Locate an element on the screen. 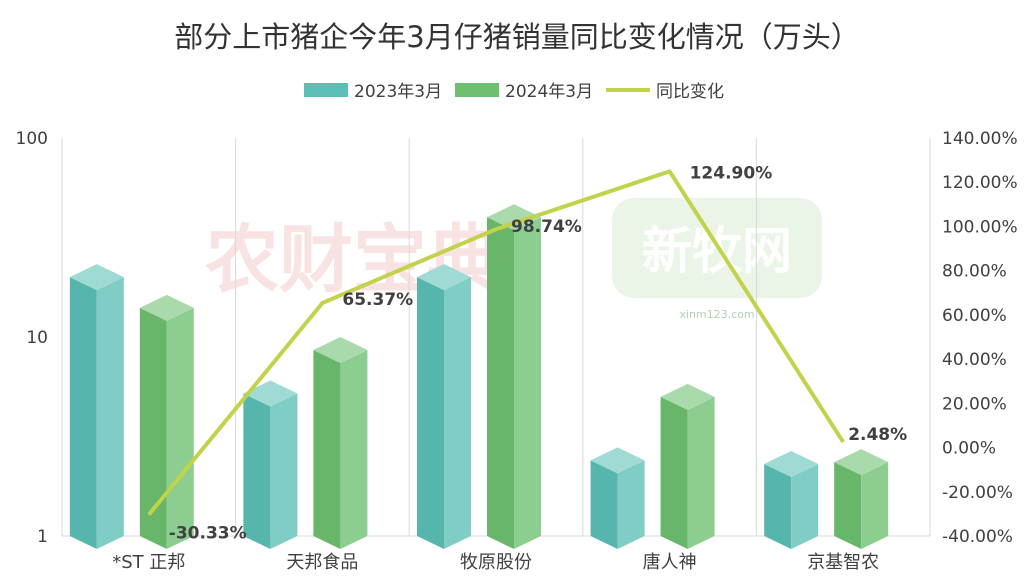  legend-label-2023: 2023年3月 is located at coordinates (398, 92).